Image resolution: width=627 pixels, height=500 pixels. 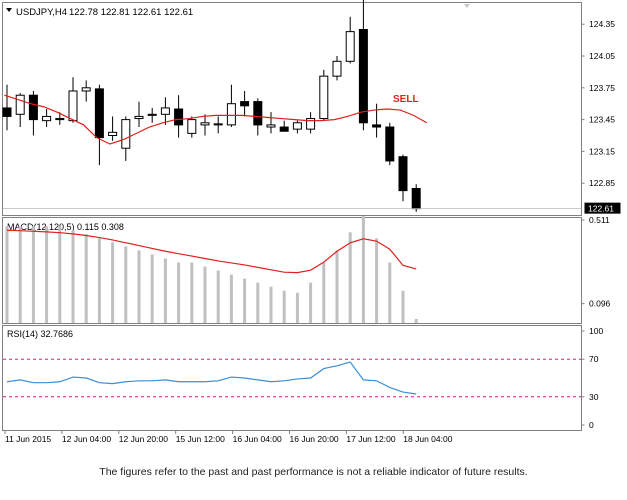 What do you see at coordinates (427, 439) in the screenshot?
I see `time-tick-label: 18 Jun 04:00` at bounding box center [427, 439].